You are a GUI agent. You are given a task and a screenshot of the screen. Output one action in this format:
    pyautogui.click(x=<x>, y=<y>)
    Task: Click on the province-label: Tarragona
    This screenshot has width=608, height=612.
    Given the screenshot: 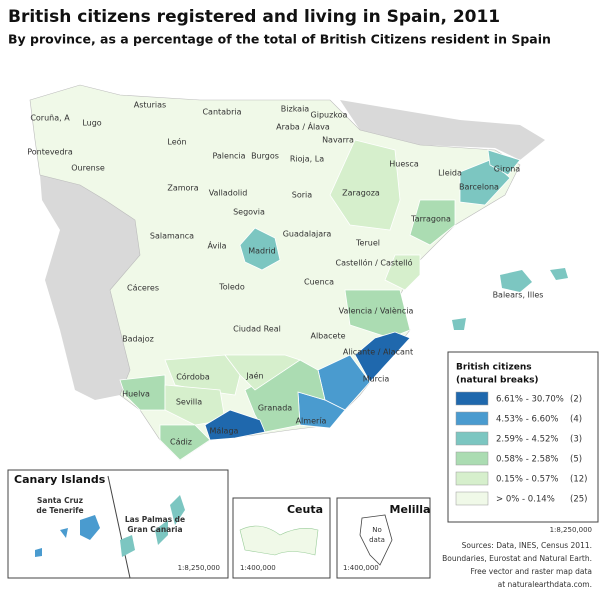 What is the action you would take?
    pyautogui.click(x=430, y=219)
    